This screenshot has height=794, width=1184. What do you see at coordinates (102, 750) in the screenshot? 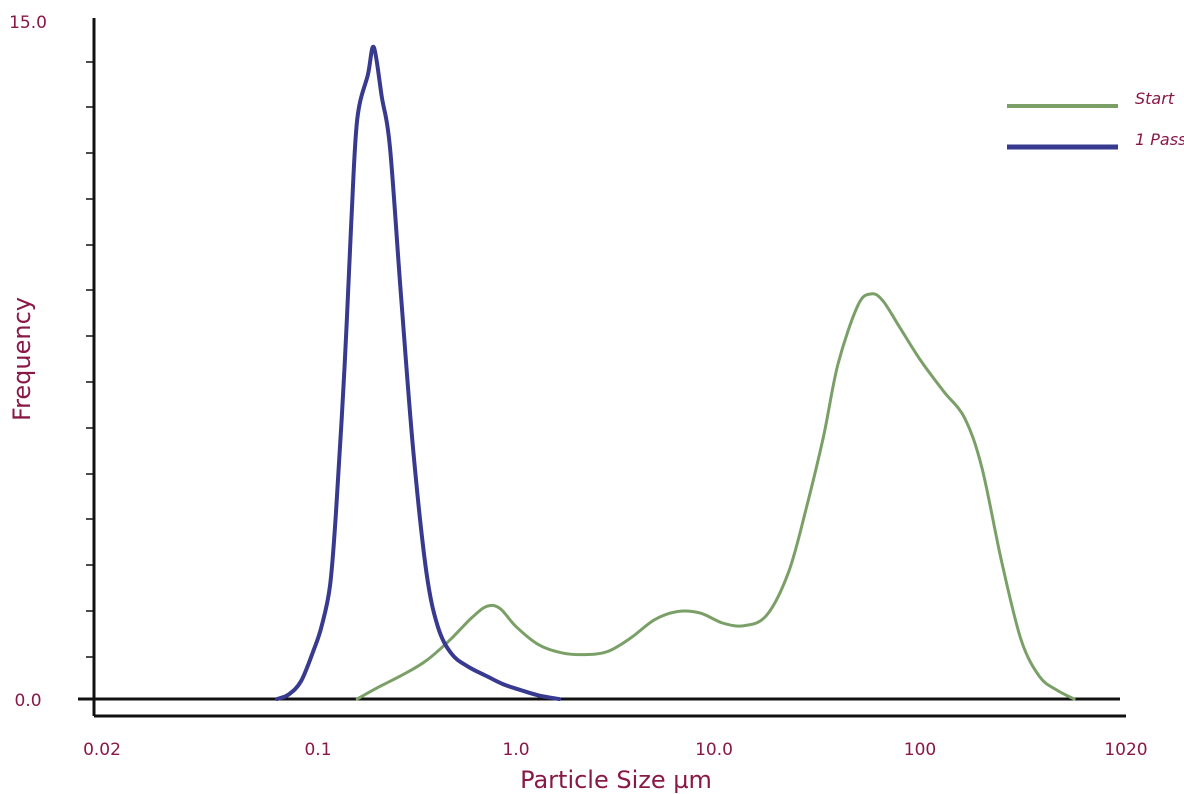
I see `x-tick-label: 0.02` at bounding box center [102, 750].